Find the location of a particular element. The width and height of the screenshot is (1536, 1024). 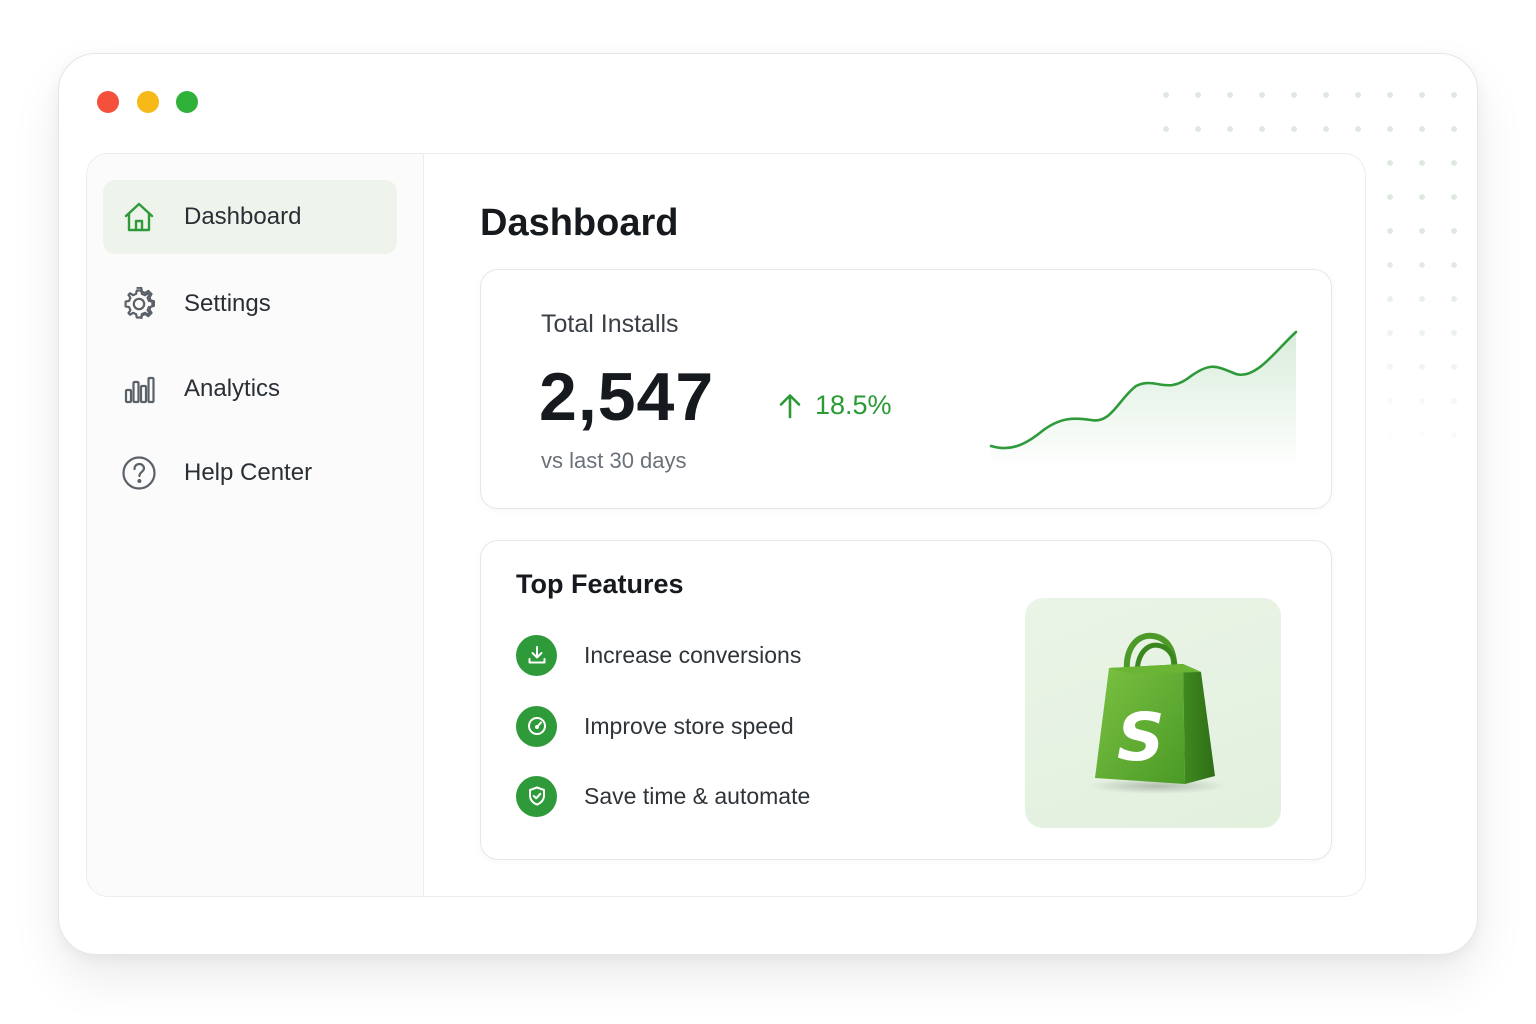

sidebar-item-label: Help Center is located at coordinates (248, 472).